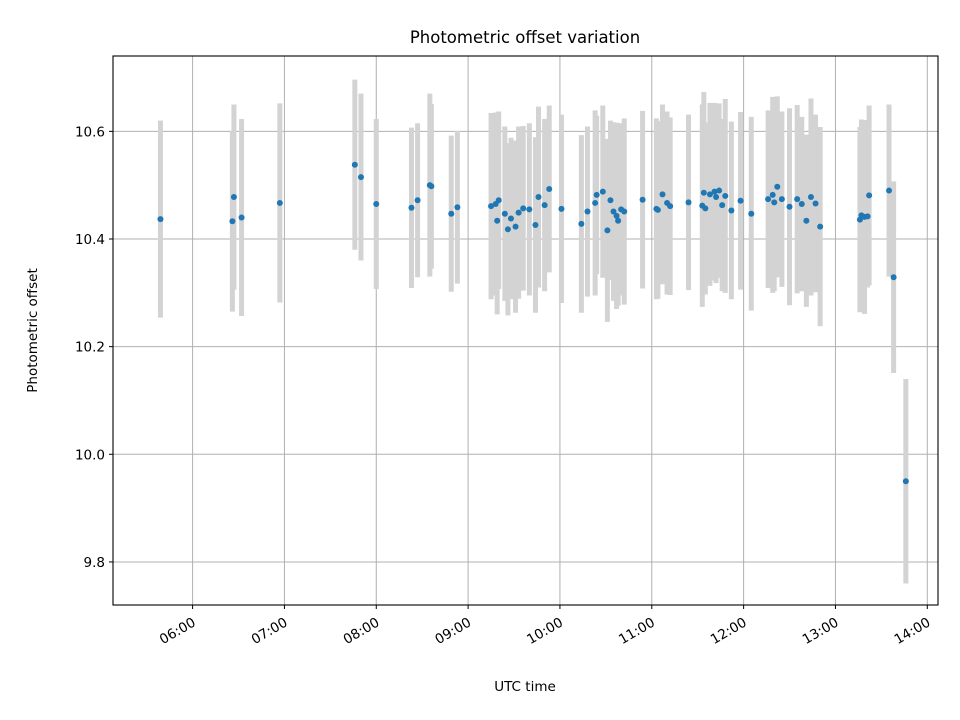  I want to click on y-tick-label: 9.8, so click(94, 563).